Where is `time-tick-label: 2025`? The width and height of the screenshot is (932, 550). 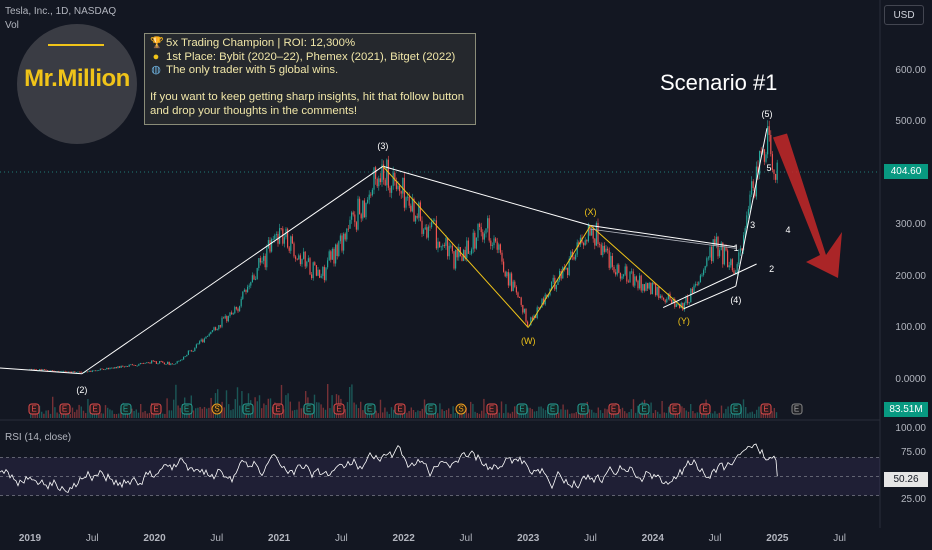 time-tick-label: 2025 is located at coordinates (777, 538).